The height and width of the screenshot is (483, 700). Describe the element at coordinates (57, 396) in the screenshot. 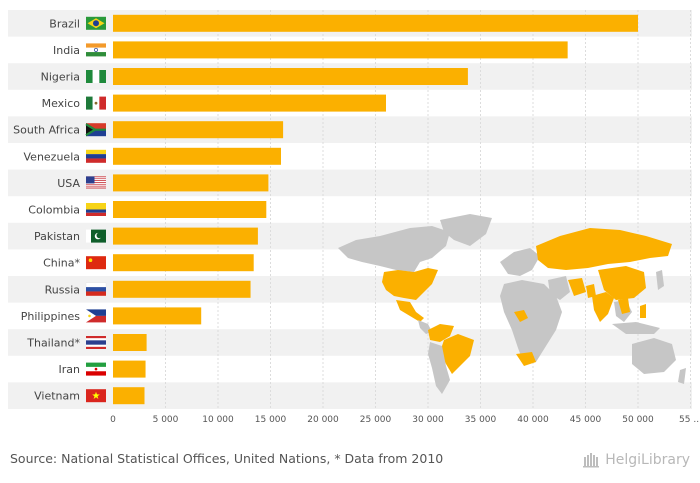

I see `category-label: Vietnam` at that location.